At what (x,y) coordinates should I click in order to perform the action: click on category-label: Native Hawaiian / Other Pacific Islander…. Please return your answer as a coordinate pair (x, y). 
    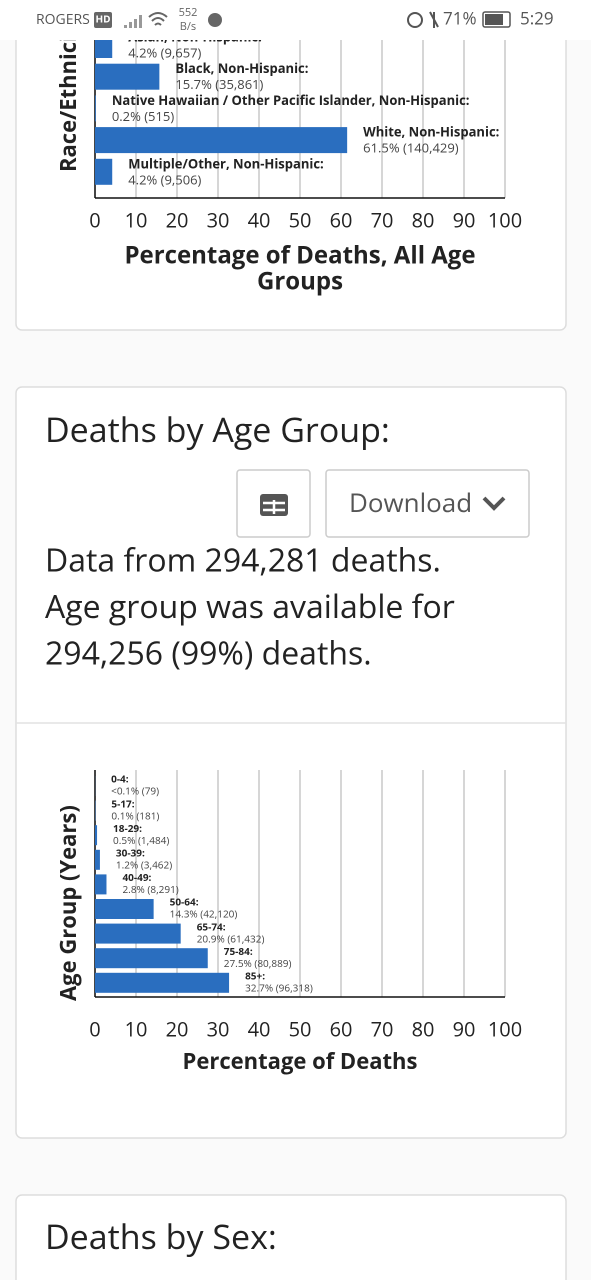
    Looking at the image, I should click on (291, 100).